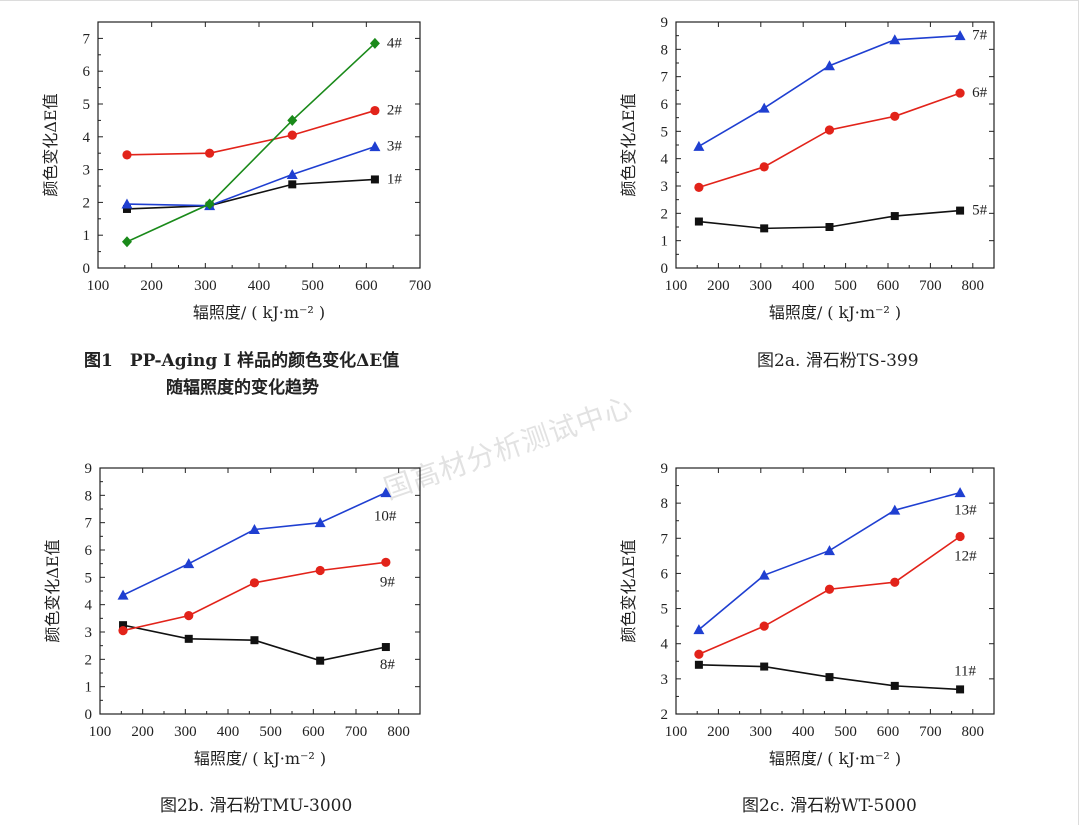 The width and height of the screenshot is (1080, 826). Describe the element at coordinates (965, 557) in the screenshot. I see `series-label-12: 12#` at that location.